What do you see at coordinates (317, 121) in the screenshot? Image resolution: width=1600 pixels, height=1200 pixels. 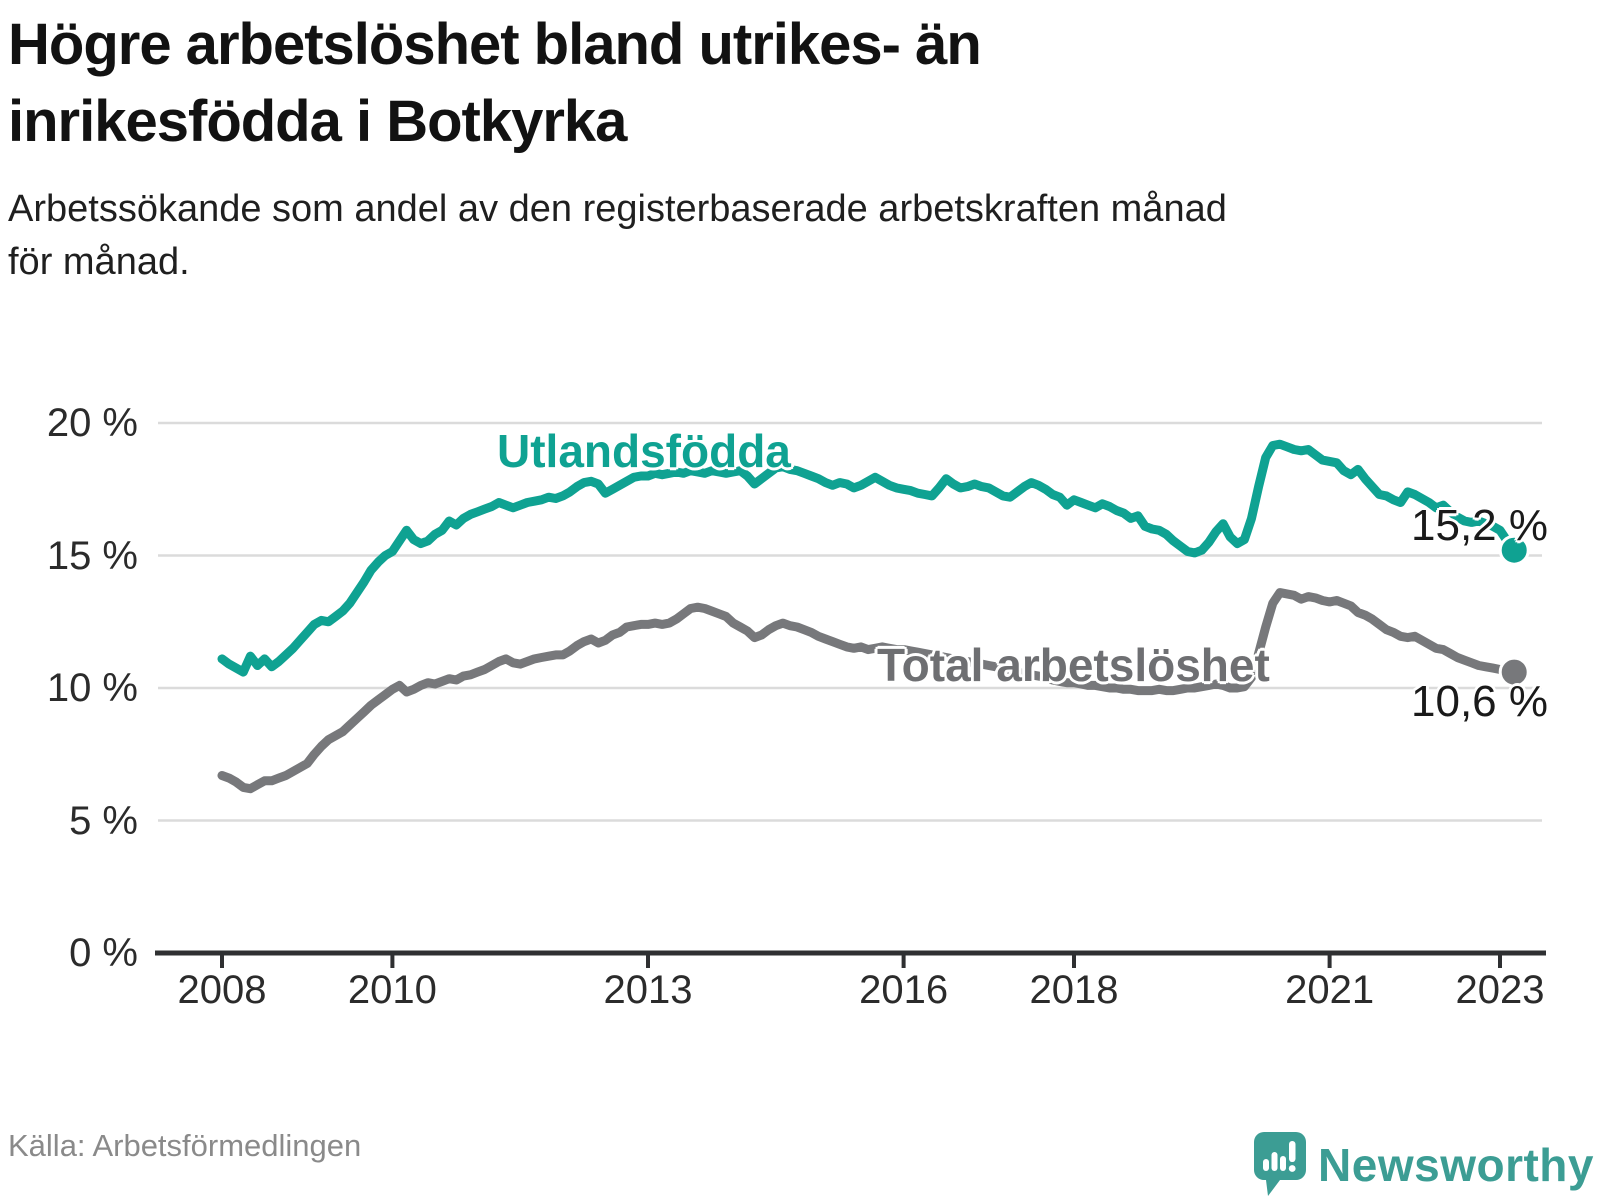 I see `title-line-2: inrikesfödda i Botkyrka` at bounding box center [317, 121].